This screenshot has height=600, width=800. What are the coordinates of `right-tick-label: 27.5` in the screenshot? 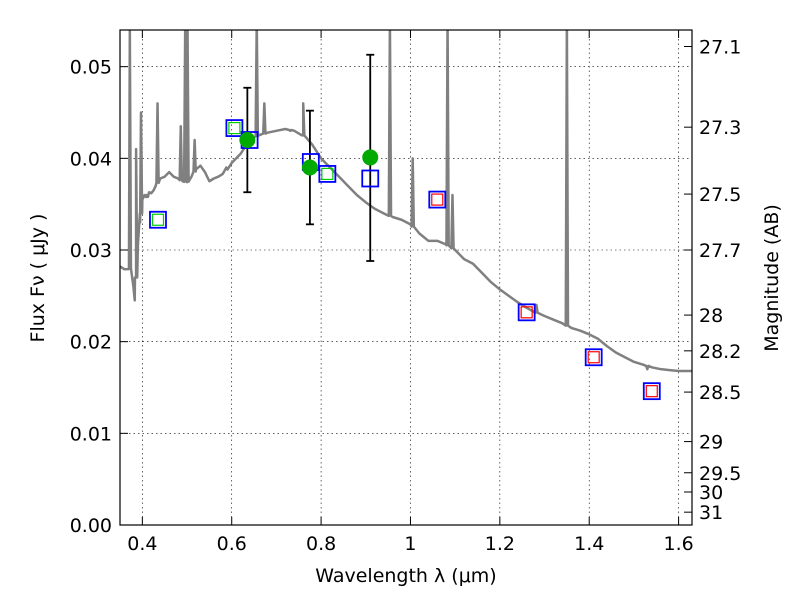 It's located at (720, 195).